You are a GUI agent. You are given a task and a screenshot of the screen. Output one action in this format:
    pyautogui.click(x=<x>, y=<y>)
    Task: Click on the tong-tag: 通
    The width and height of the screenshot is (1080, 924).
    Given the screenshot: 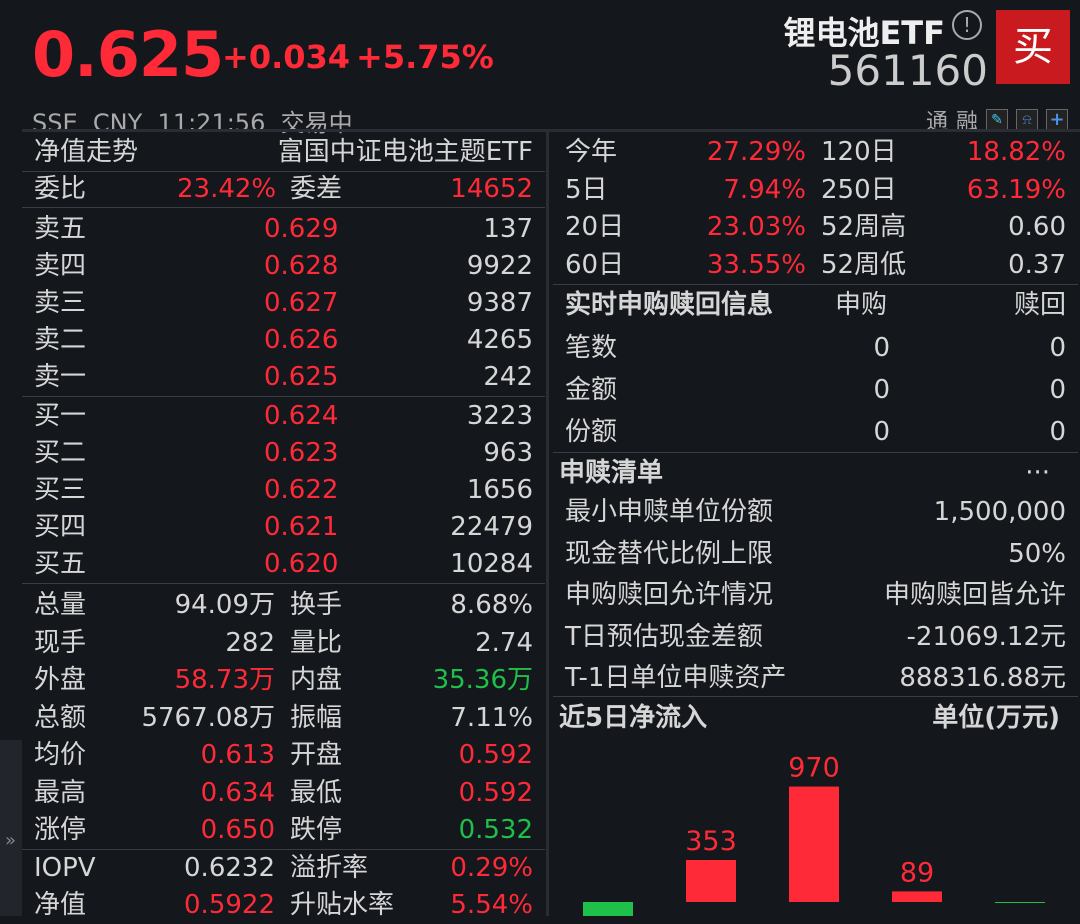 What is the action you would take?
    pyautogui.click(x=936, y=122)
    